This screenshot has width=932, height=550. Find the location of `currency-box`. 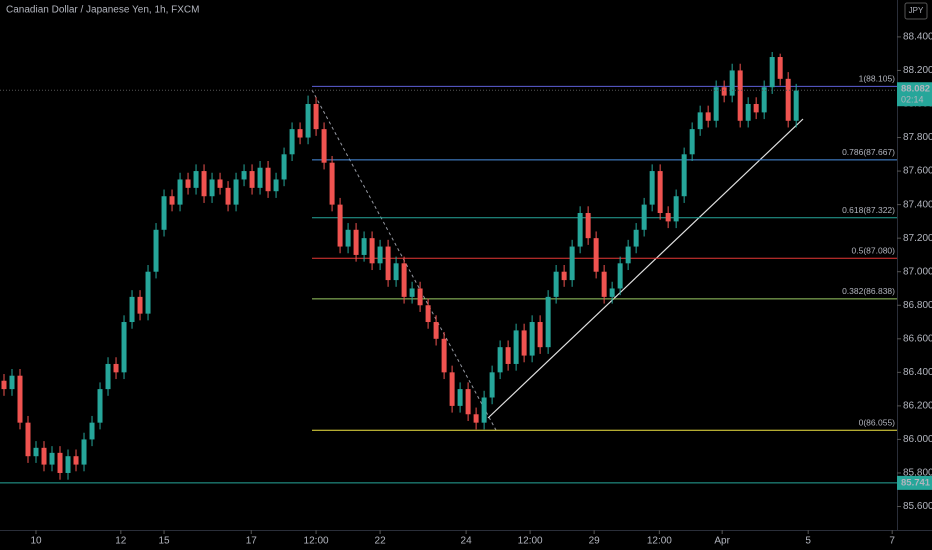

currency-box is located at coordinates (916, 11).